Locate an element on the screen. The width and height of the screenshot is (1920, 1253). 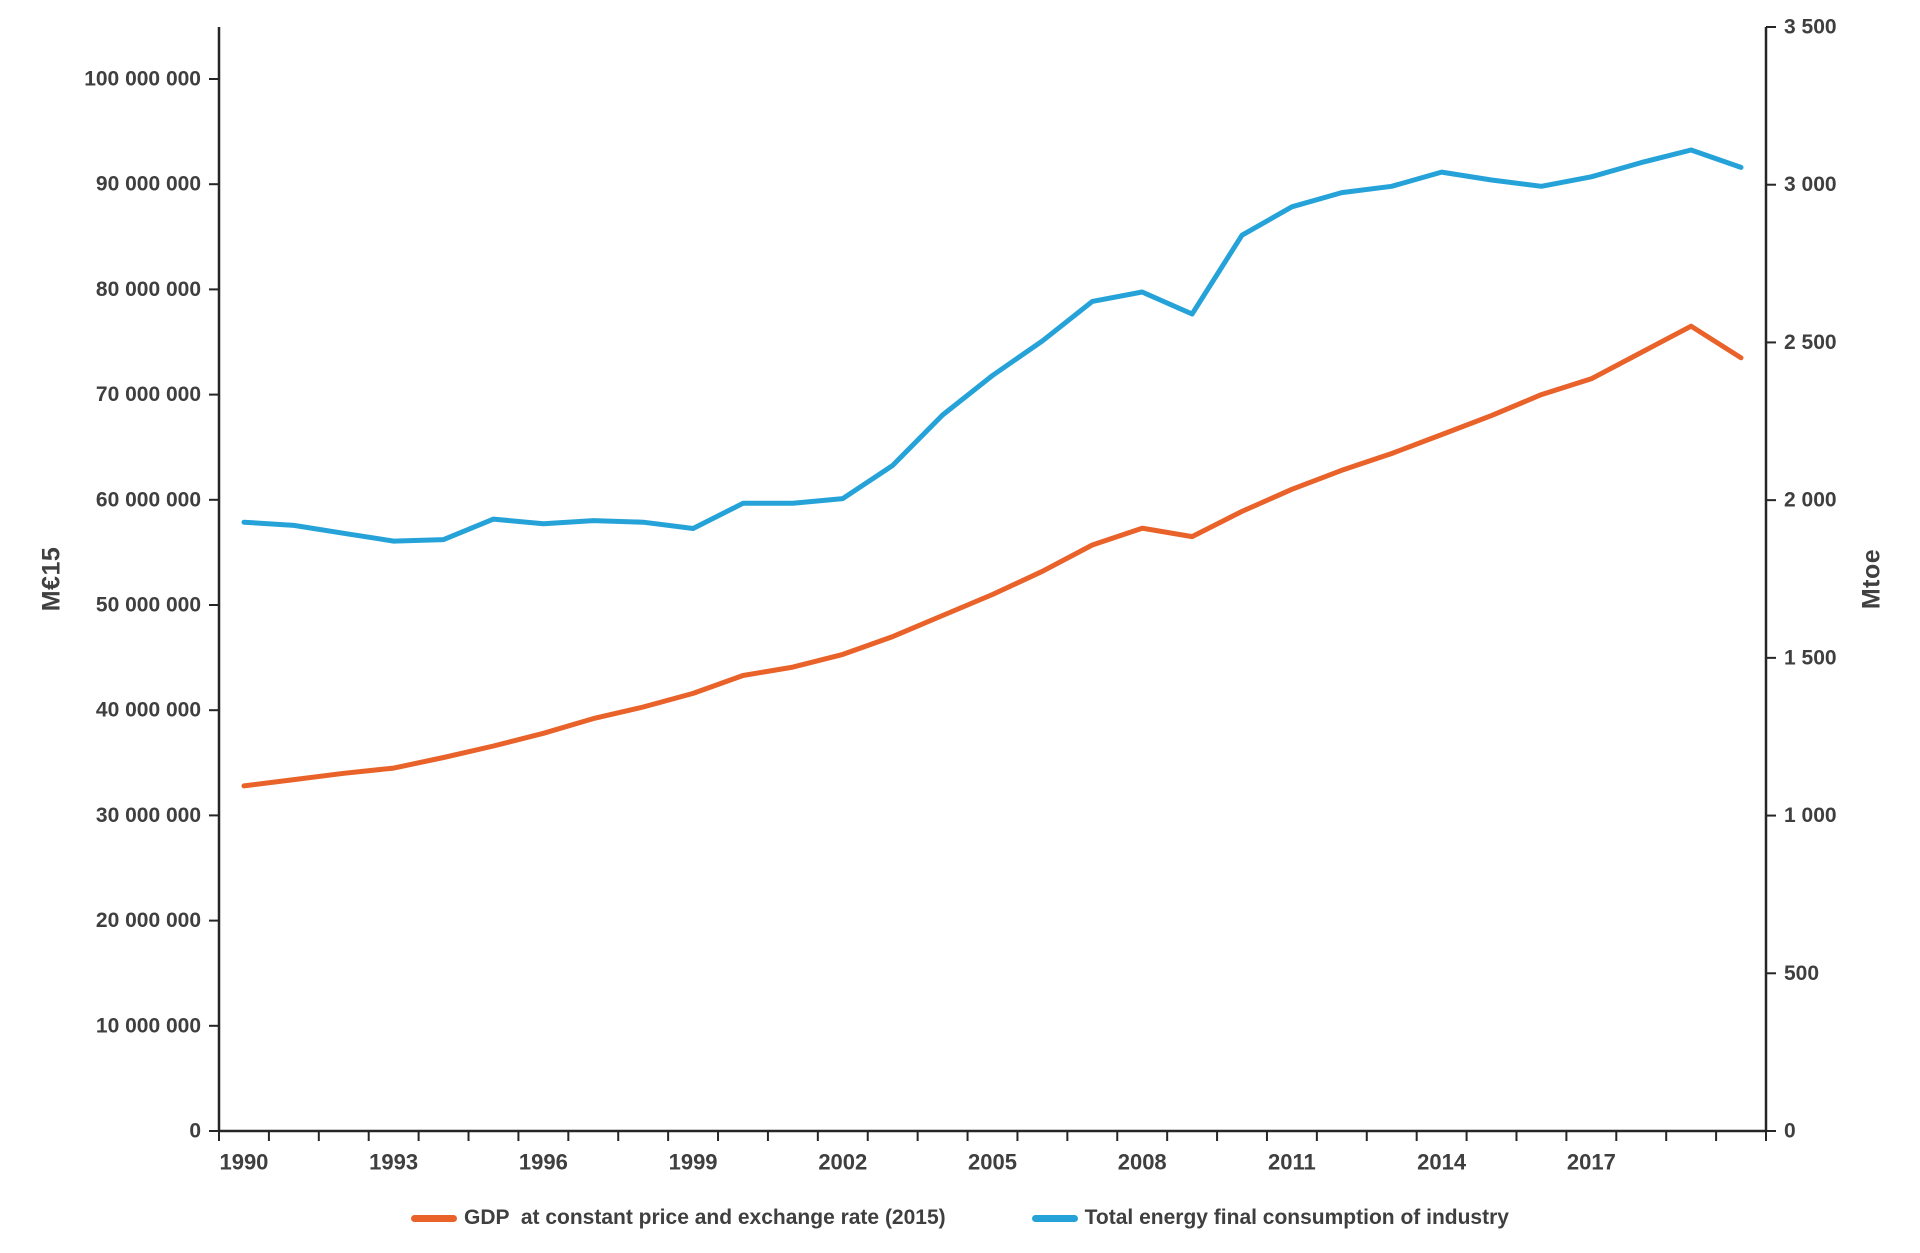
x-tick-label: 1990 is located at coordinates (243, 1162).